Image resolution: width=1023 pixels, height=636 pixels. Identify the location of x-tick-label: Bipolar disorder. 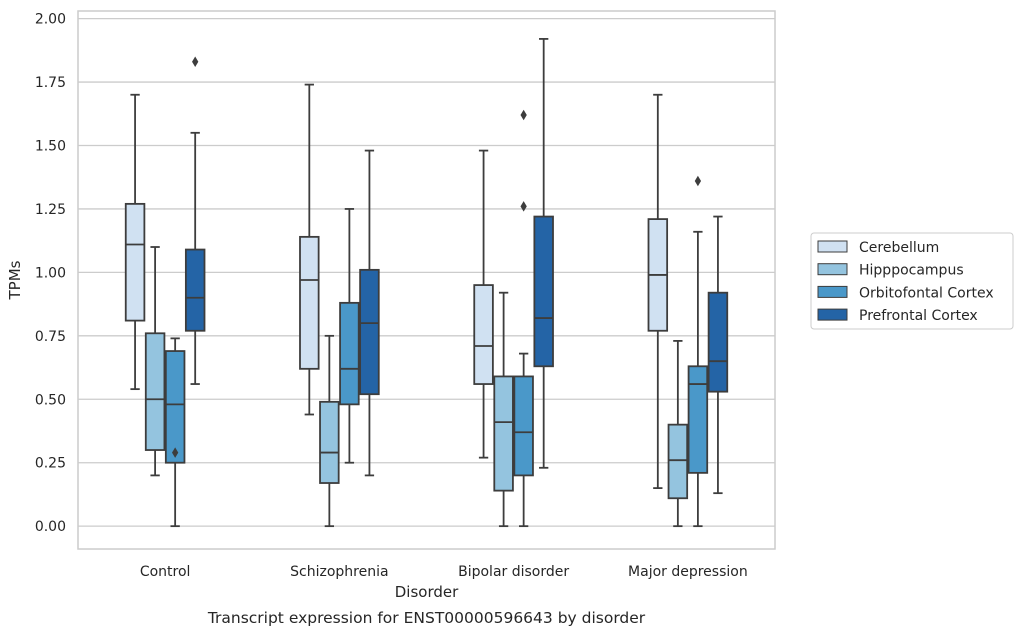
(513, 572).